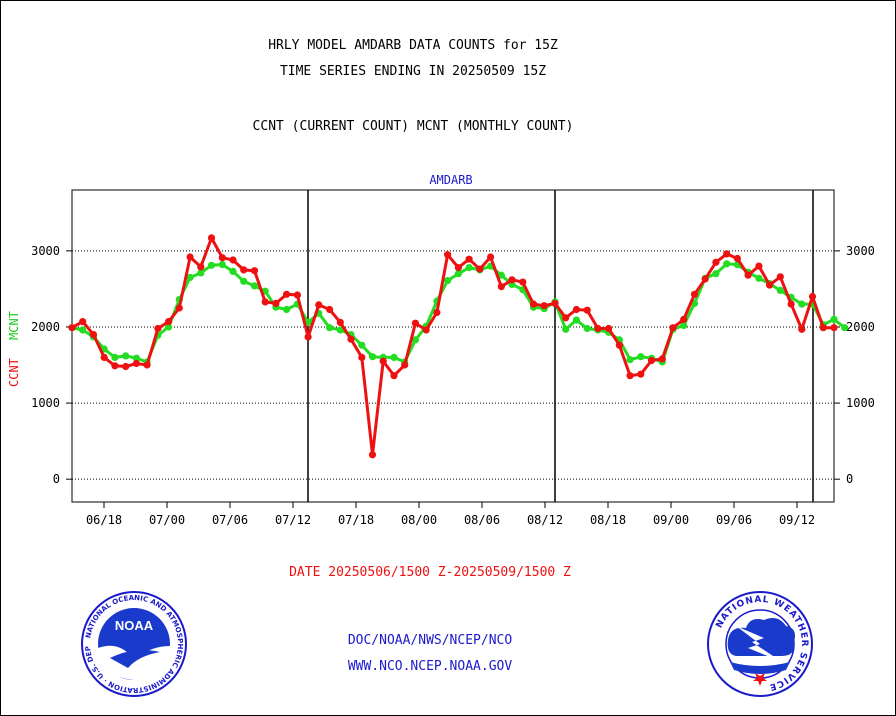 This screenshot has height=716, width=896. What do you see at coordinates (430, 640) in the screenshot?
I see `org-line: DOC/NOAA/NWS/NCEP/NCO` at bounding box center [430, 640].